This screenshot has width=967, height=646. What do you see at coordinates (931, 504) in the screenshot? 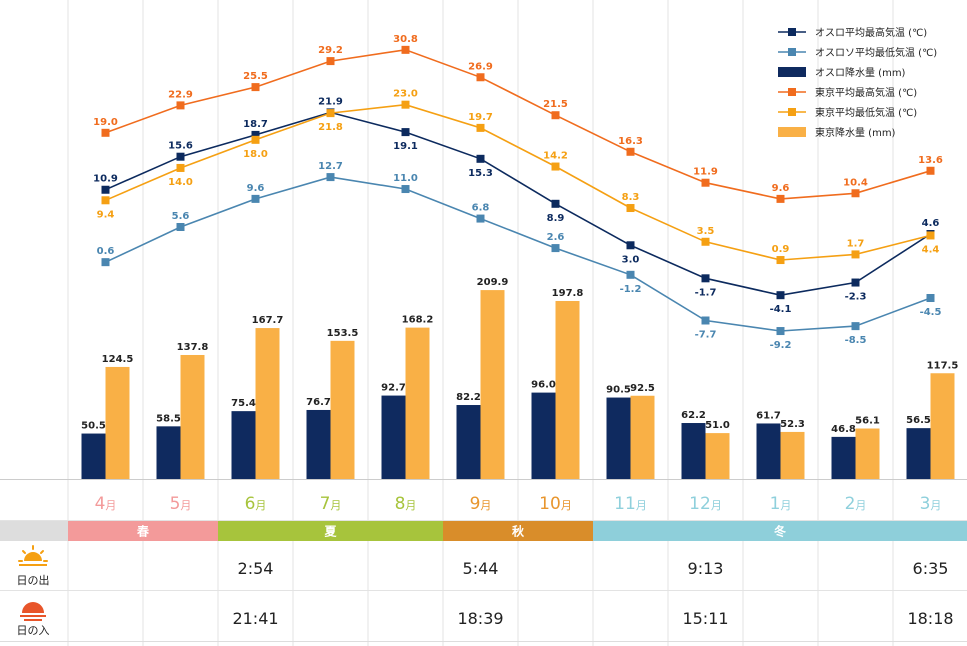
I see `month-label: 3月` at bounding box center [931, 504].